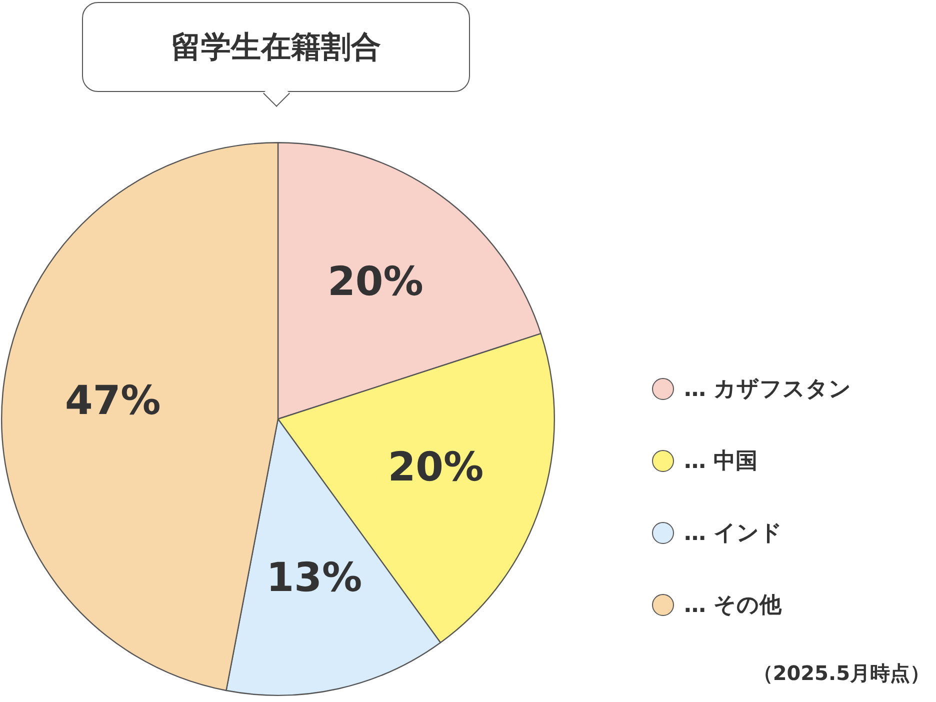  I want to click on legend-label: … インド, so click(733, 534).